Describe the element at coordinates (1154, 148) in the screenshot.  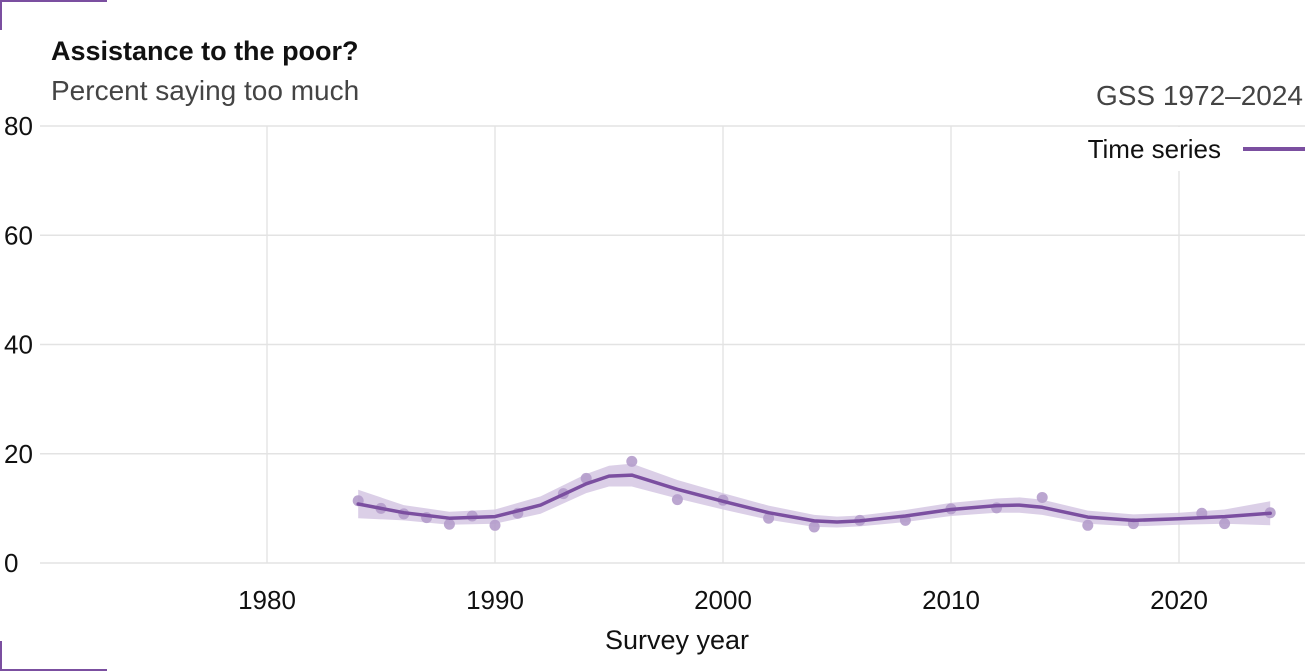
I see `legend-label: Time series` at that location.